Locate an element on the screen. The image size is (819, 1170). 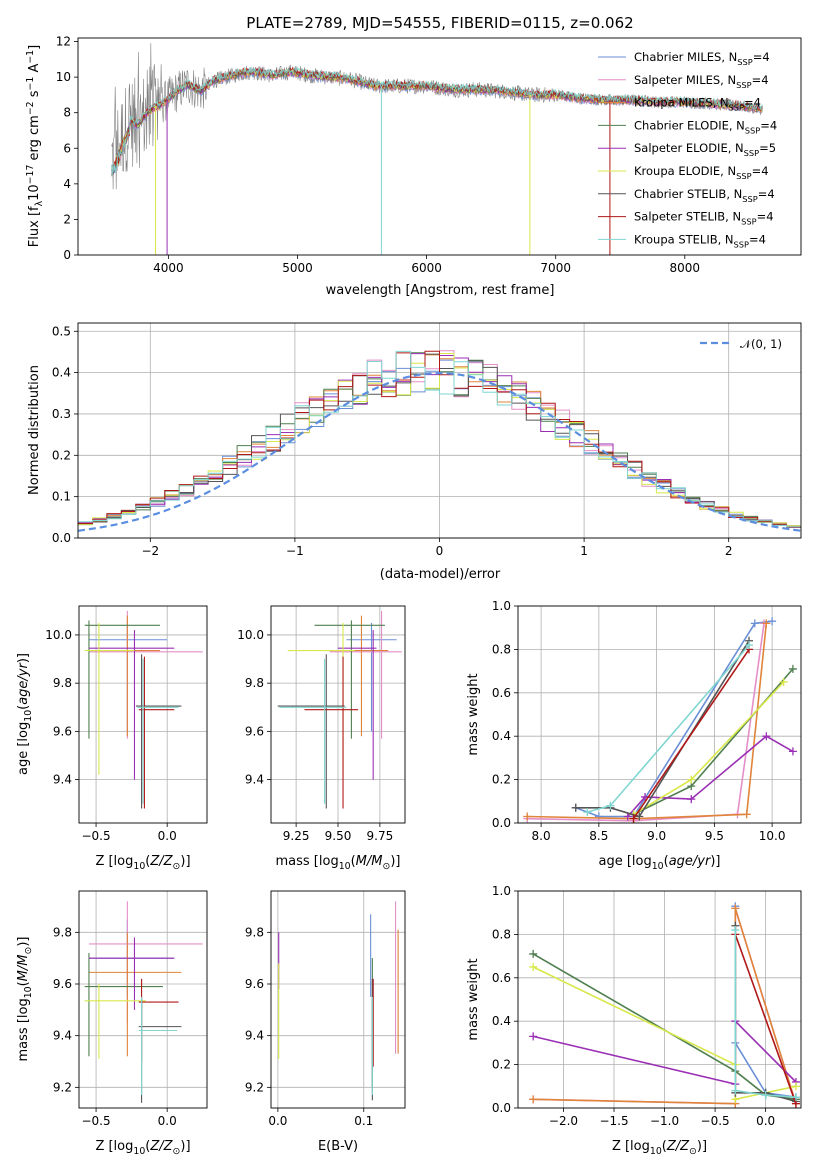
legend-label: Chabrier STELIB, NSSP=4 is located at coordinates (704, 195).